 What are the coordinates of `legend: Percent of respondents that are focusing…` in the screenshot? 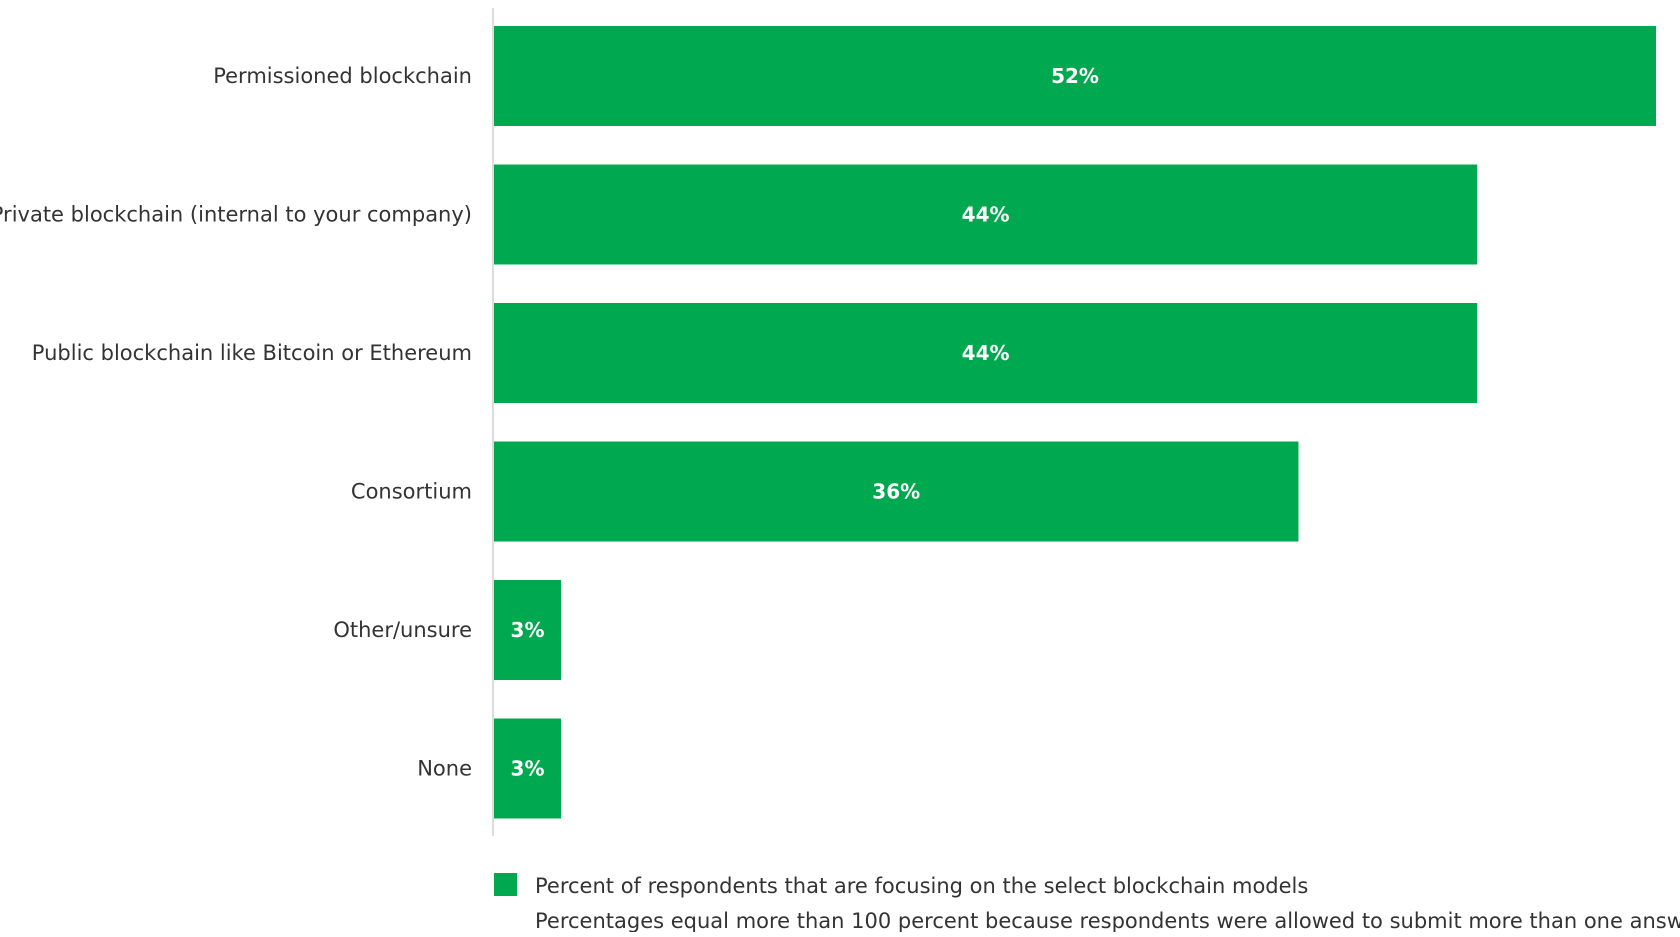 It's located at (1087, 903).